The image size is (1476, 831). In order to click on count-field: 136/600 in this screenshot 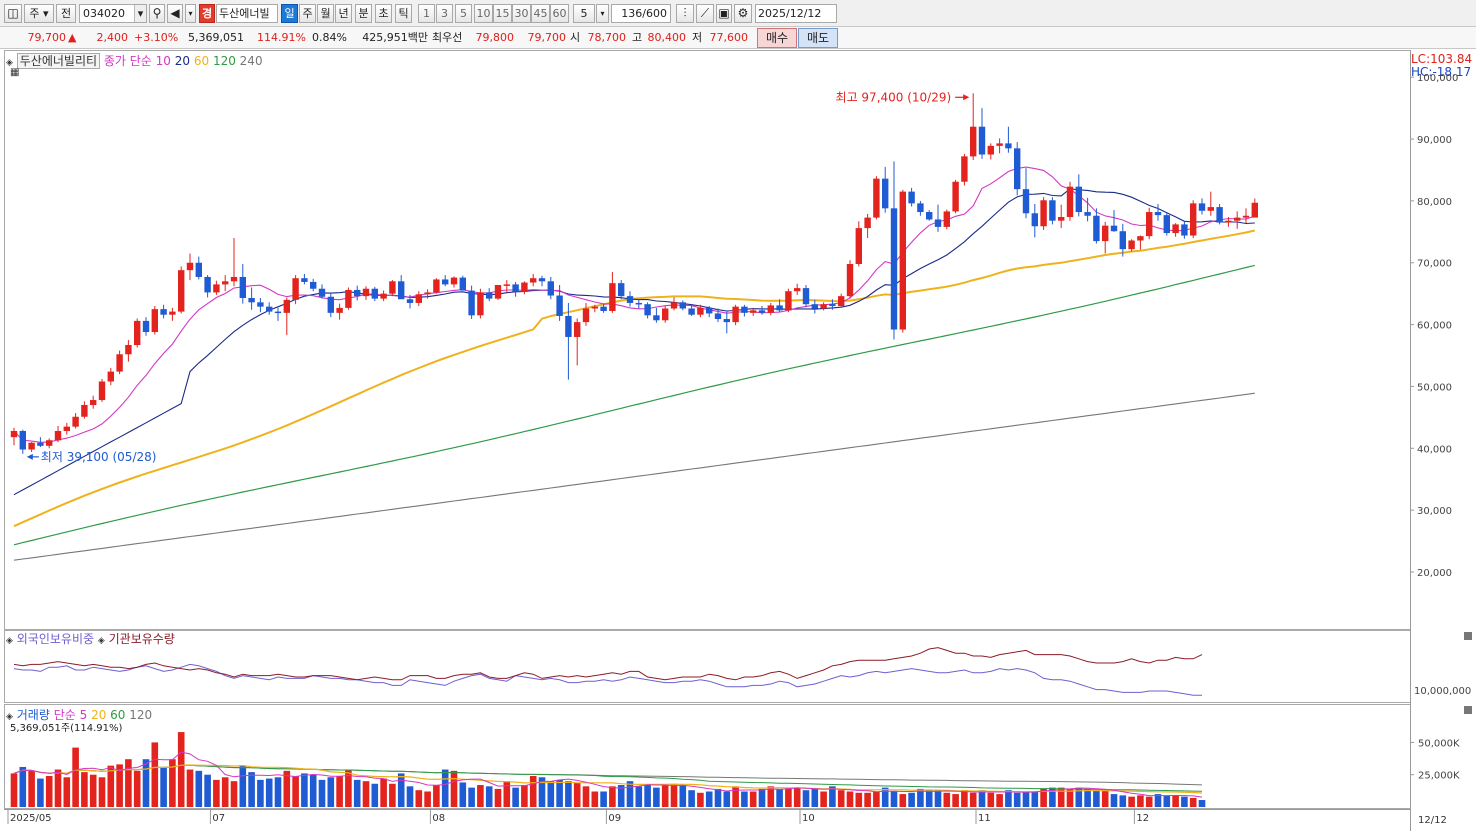, I will do `click(641, 13)`.